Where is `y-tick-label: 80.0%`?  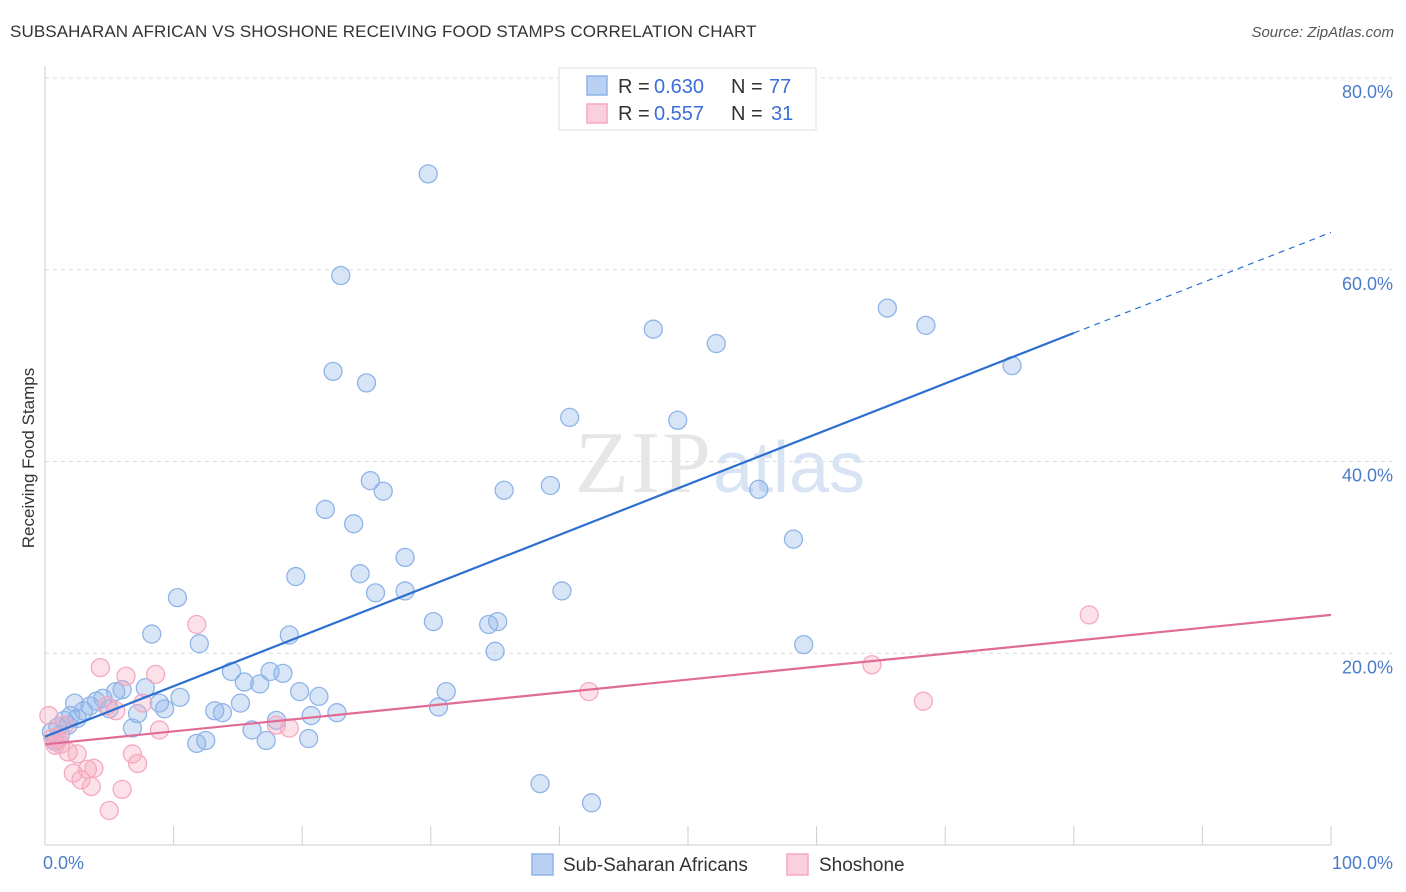 y-tick-label: 80.0% is located at coordinates (1367, 92).